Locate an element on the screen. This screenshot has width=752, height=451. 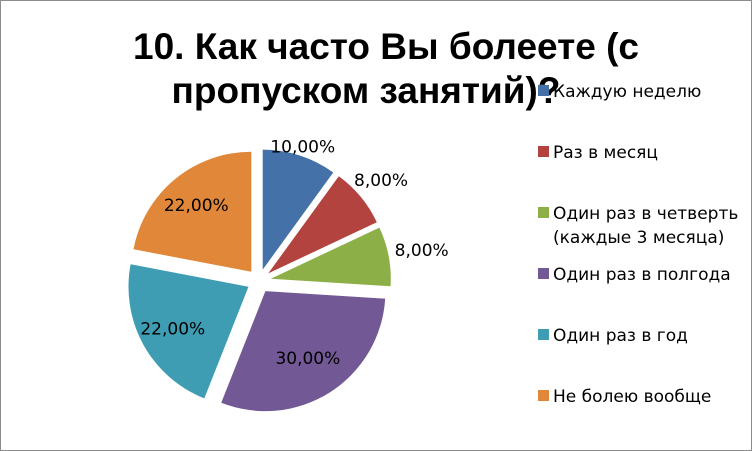
legend-label-6: Не болею вообще is located at coordinates (632, 397).